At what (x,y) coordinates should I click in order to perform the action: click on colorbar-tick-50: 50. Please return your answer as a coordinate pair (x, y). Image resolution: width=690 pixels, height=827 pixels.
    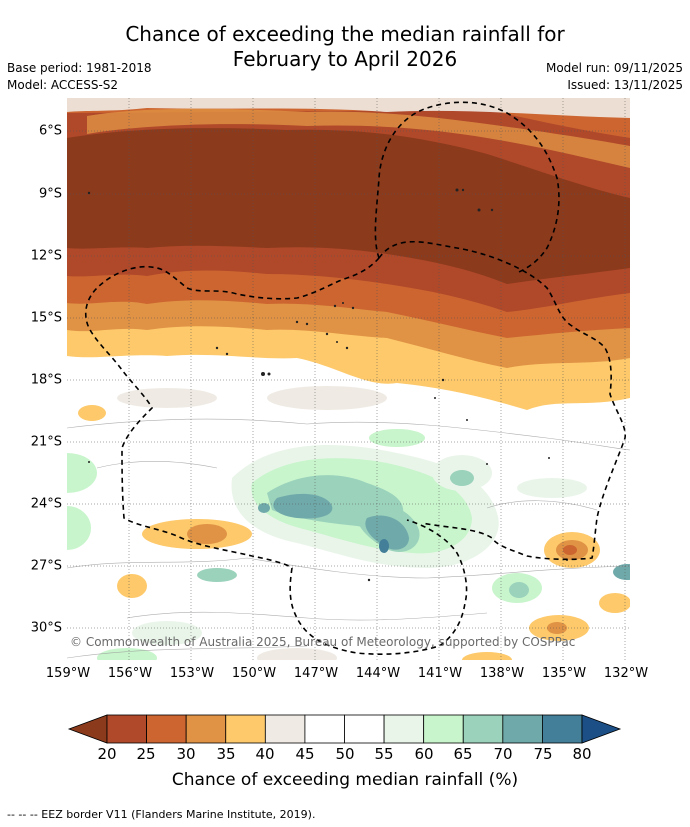
    Looking at the image, I should click on (345, 754).